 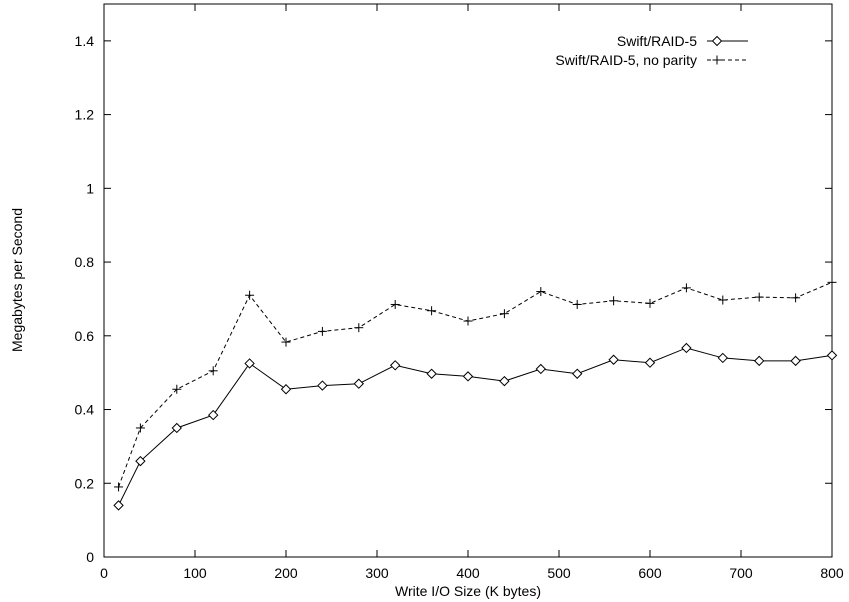 I want to click on x-tick-label: 800, so click(x=832, y=573).